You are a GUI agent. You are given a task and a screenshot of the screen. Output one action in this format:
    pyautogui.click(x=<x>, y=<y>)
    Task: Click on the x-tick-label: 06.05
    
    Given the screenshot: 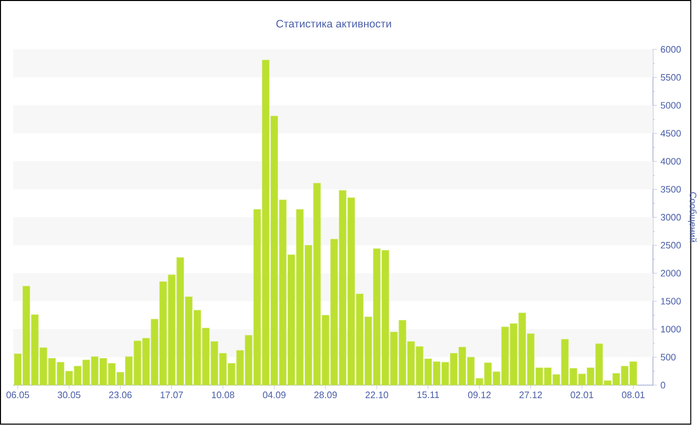 What is the action you would take?
    pyautogui.click(x=18, y=395)
    